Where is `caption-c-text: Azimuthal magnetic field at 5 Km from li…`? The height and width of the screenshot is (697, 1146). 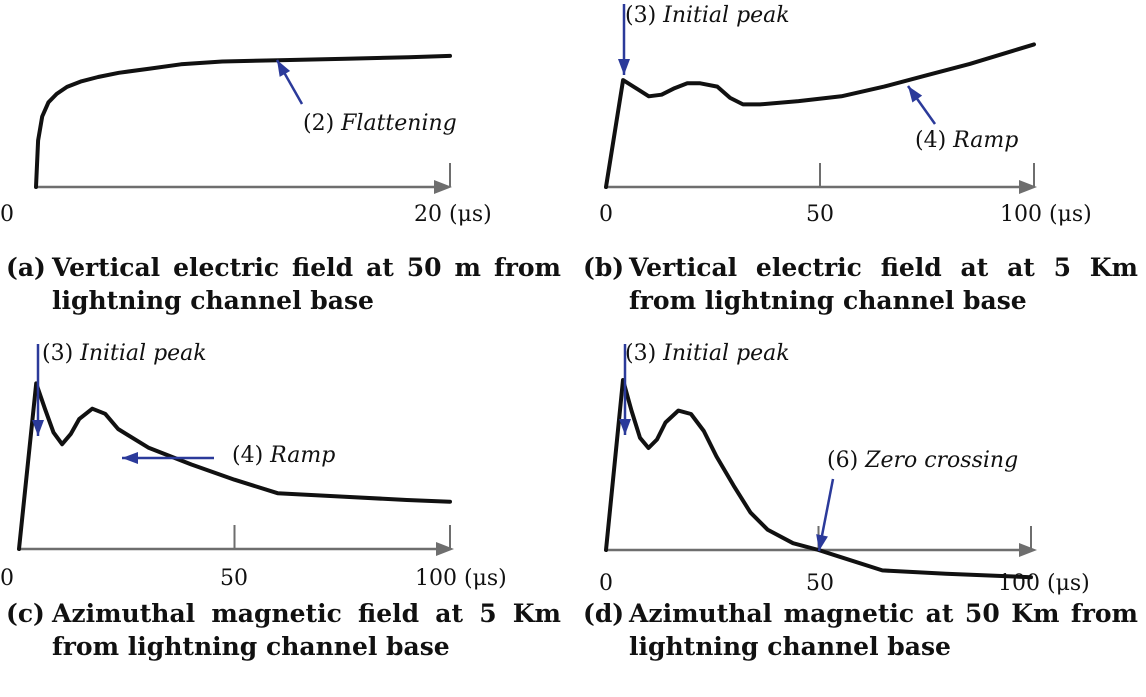
caption-c-text: Azimuthal magnetic field at 5 Km from li… is located at coordinates (306, 630).